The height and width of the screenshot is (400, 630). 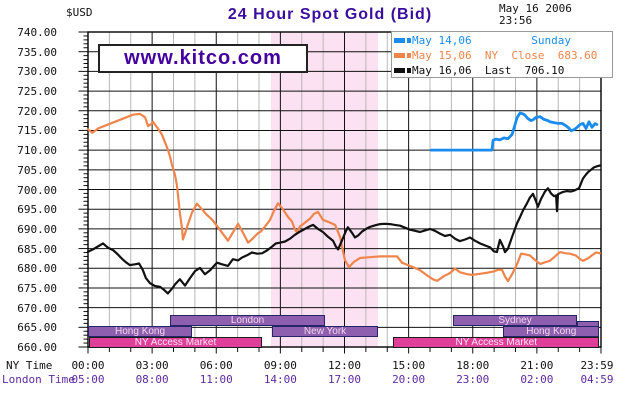 What do you see at coordinates (280, 379) in the screenshot?
I see `london-time-tick-label: 14:00` at bounding box center [280, 379].